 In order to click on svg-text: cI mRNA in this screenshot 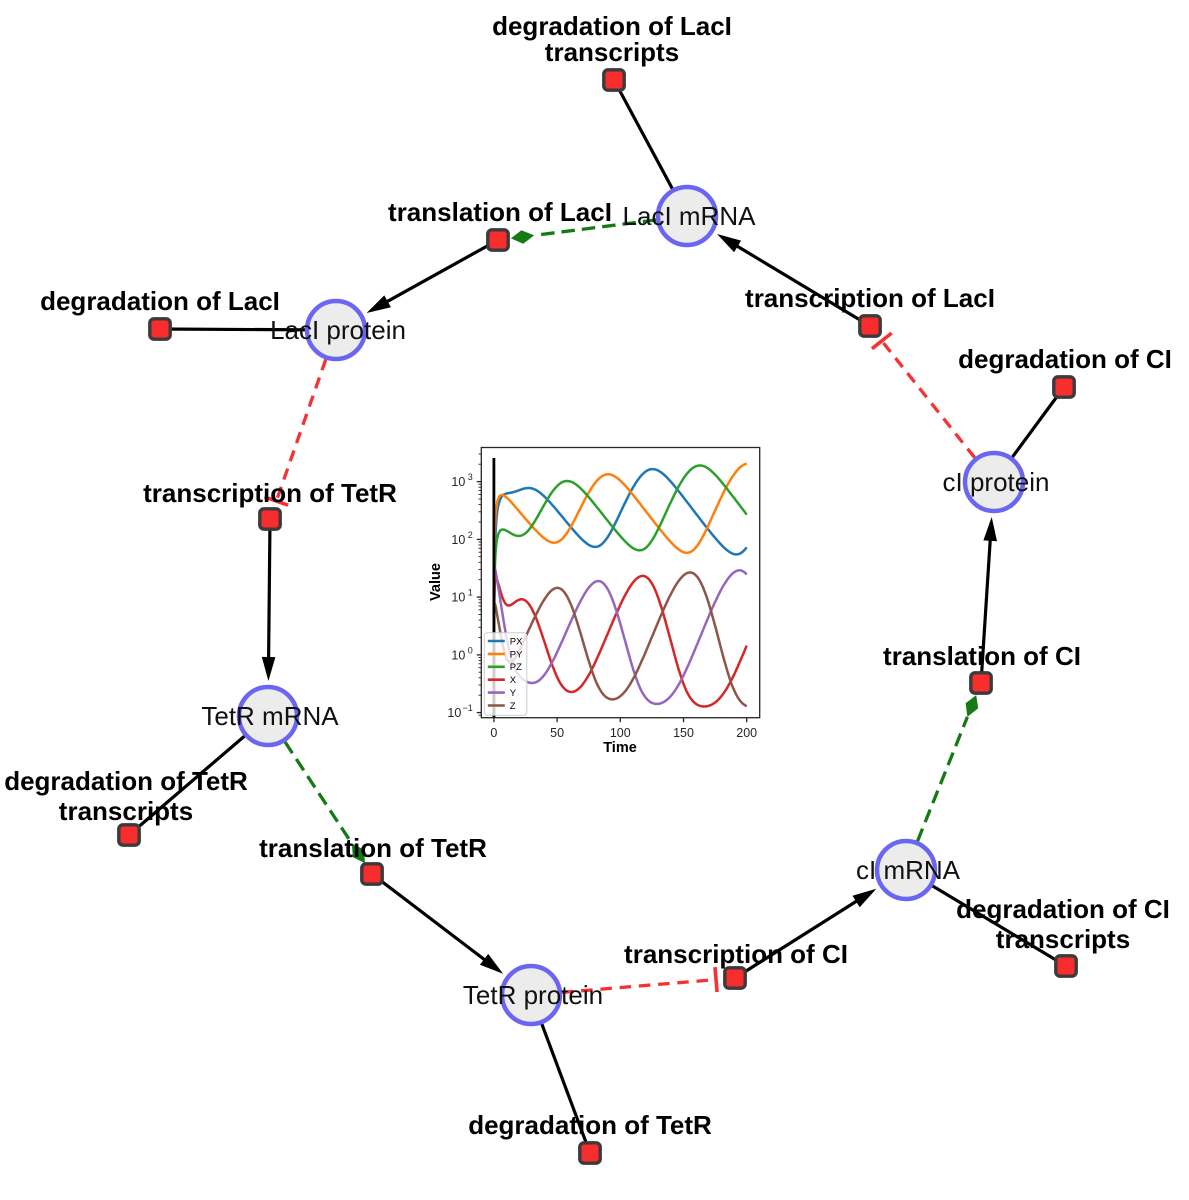, I will do `click(908, 870)`.